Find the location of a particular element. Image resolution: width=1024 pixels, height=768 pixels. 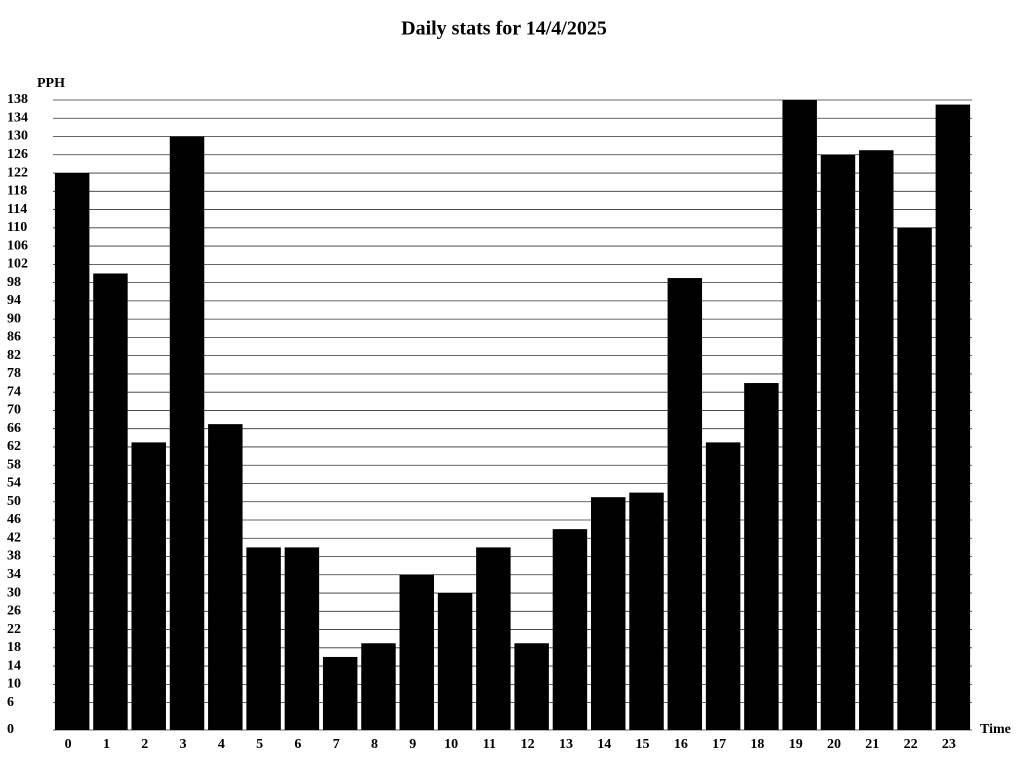

y-tick-label: 74 is located at coordinates (14, 391).